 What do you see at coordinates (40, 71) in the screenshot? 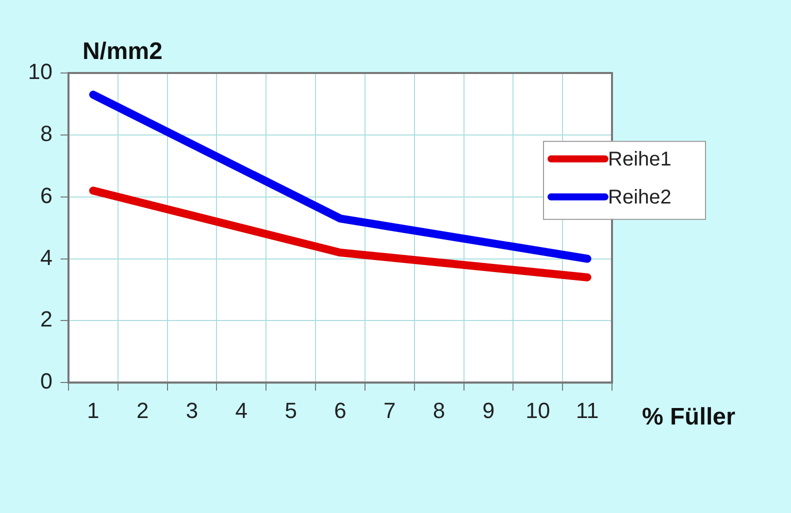
I see `y-tick-label: 10` at bounding box center [40, 71].